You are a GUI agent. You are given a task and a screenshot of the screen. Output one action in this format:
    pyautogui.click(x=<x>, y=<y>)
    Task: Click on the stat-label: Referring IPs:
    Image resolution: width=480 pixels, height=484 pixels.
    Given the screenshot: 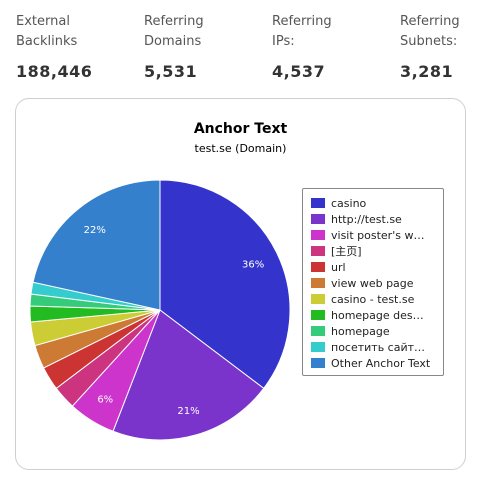 What is the action you would take?
    pyautogui.click(x=302, y=31)
    